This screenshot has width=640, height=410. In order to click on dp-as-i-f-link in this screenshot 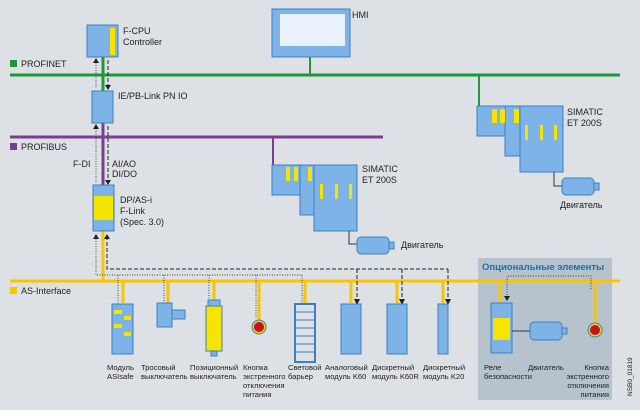, I will do `click(103, 208)`.